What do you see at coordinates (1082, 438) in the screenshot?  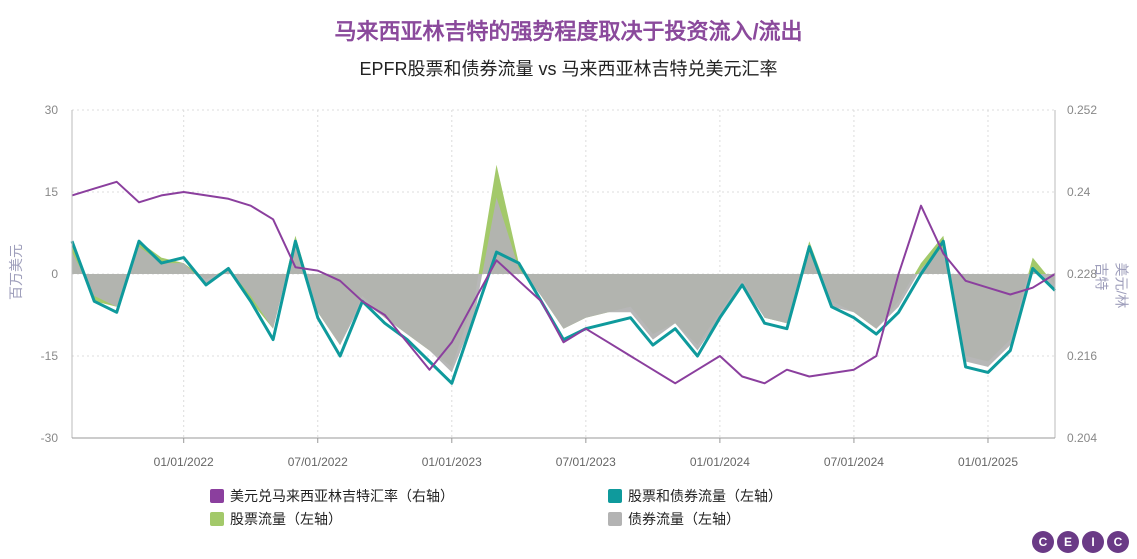 I see `y-right-tick-label: 0.204` at bounding box center [1082, 438].